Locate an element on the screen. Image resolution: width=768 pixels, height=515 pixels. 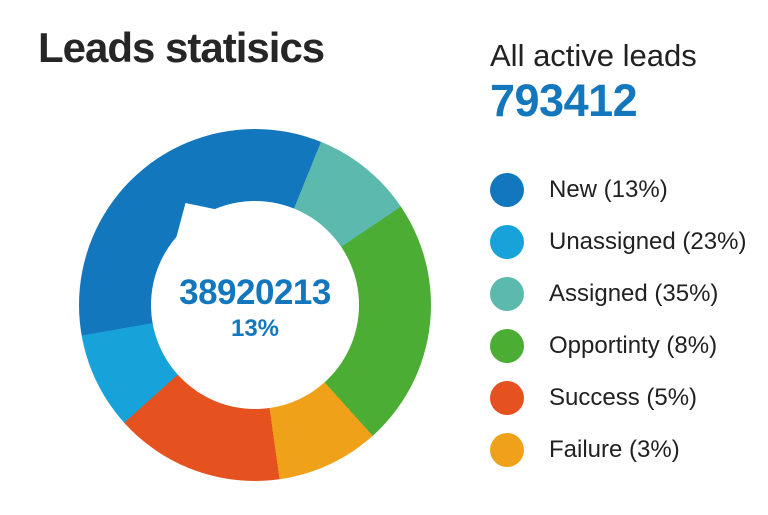
legend-item-failure: Failure (3%) is located at coordinates (618, 450).